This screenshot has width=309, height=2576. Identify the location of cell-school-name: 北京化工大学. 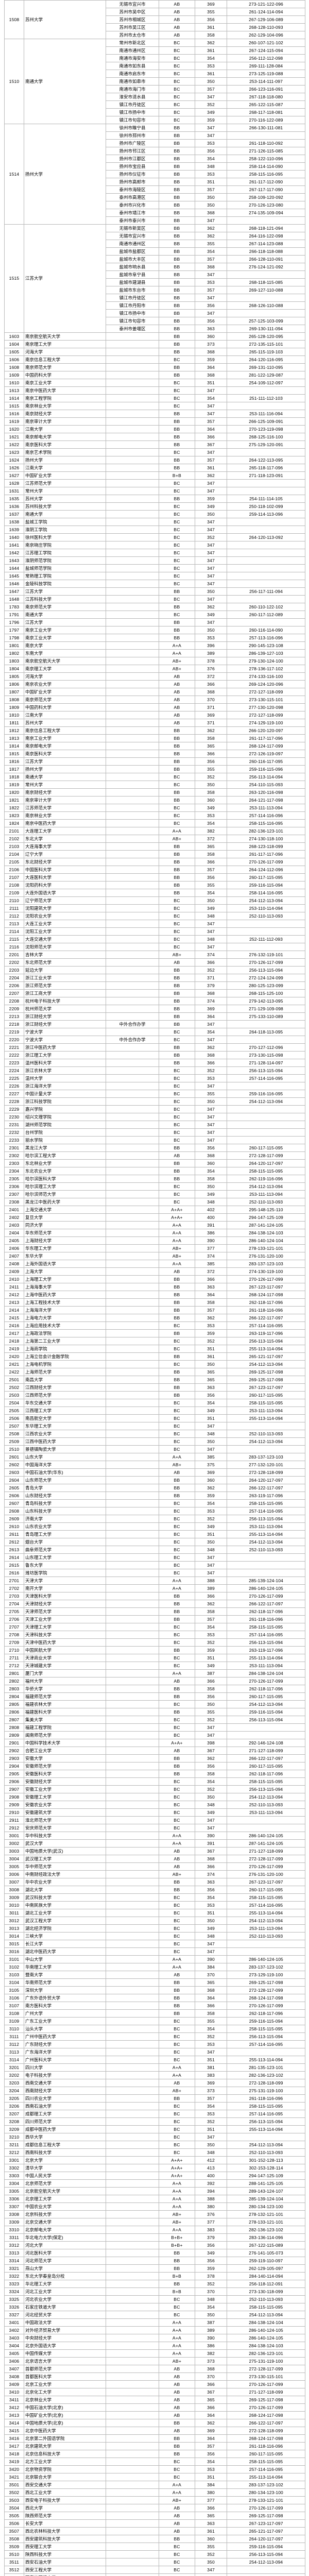
(65, 2392).